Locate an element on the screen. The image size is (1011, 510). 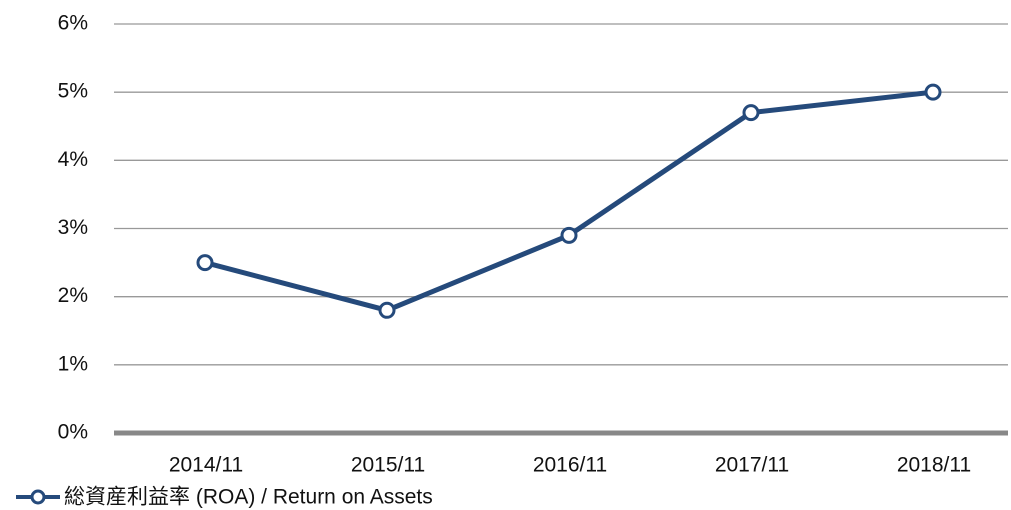
x-tick-label: 2017/11 is located at coordinates (752, 465).